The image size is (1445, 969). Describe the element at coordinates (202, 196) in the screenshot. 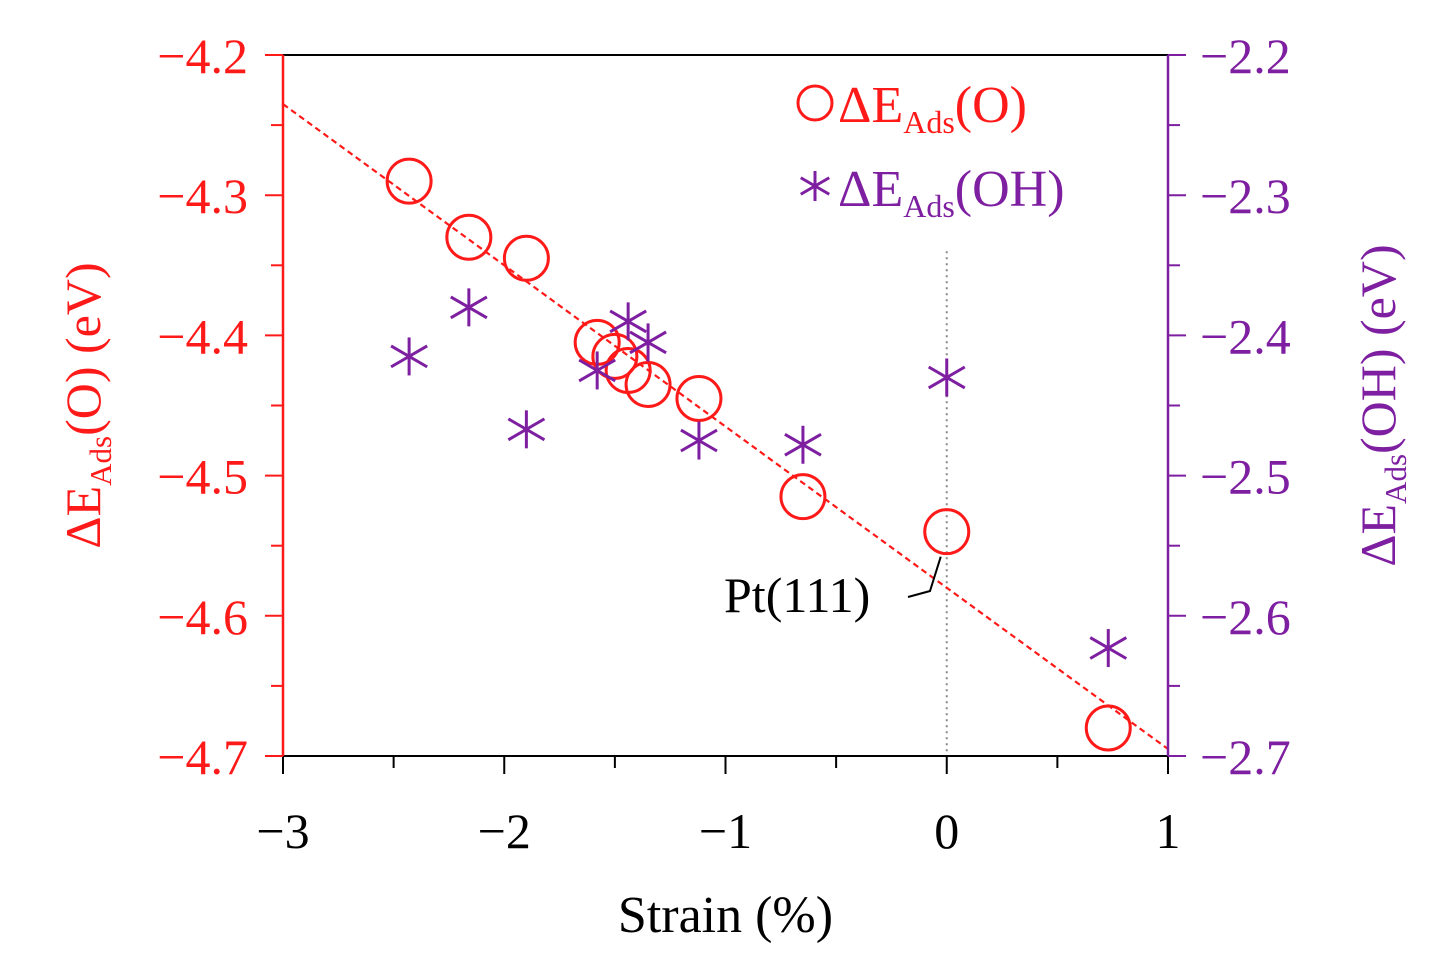

I see `left-tick-label: −4.3` at that location.